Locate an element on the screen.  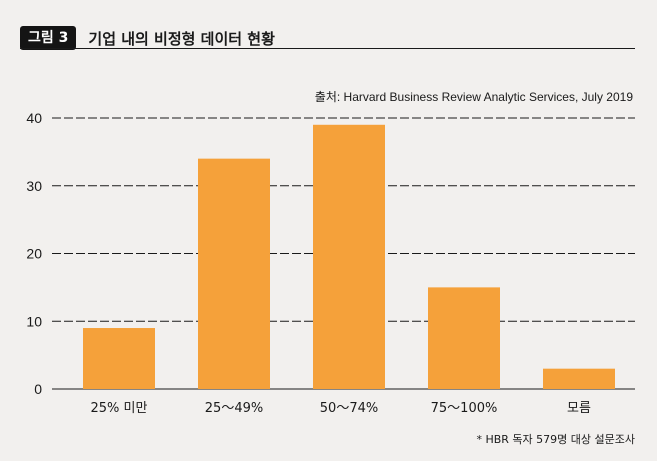
x-tick-label: 50～74% is located at coordinates (349, 408).